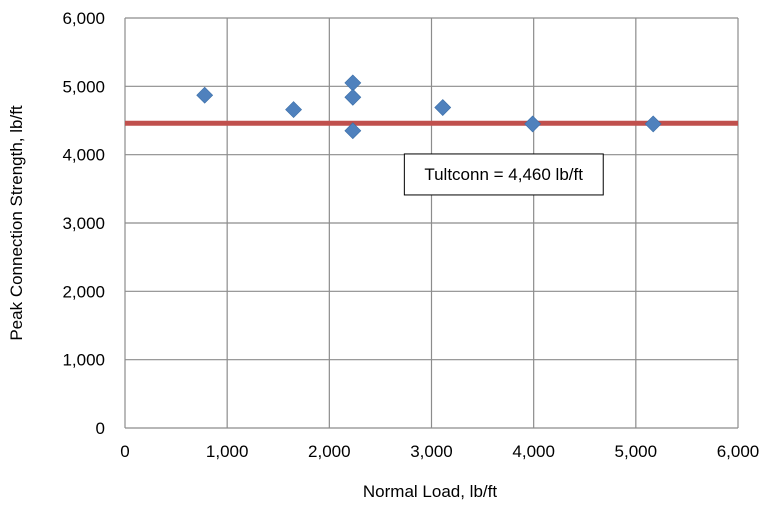 This screenshot has width=783, height=509. I want to click on x-axis-title: Normal Load, lb/ft, so click(430, 491).